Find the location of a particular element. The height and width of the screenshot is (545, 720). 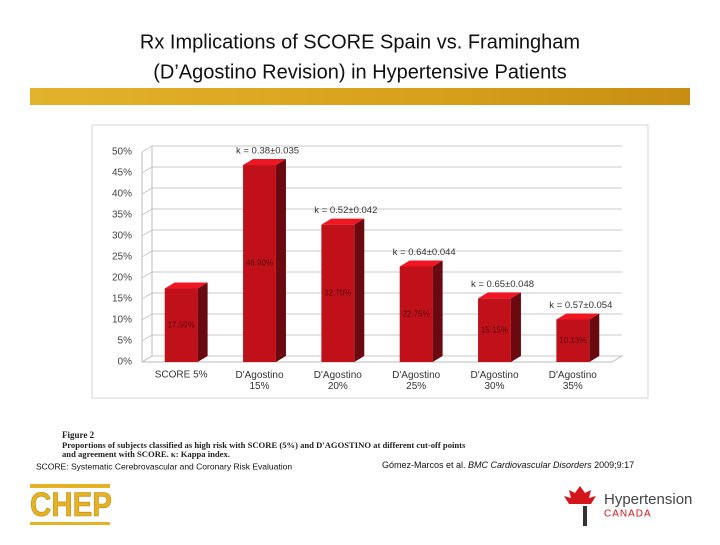

kappa-annotation: k = 0.64±0.044 is located at coordinates (424, 252).